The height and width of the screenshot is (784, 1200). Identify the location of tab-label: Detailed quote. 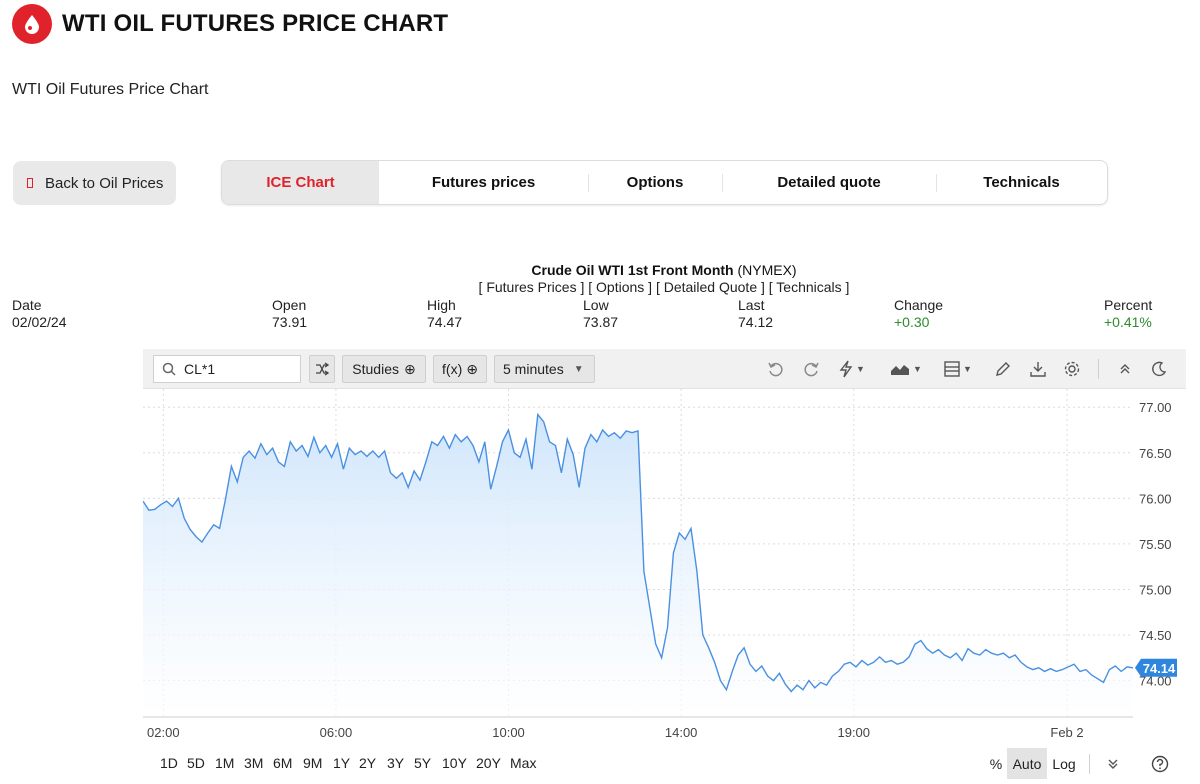
(829, 182).